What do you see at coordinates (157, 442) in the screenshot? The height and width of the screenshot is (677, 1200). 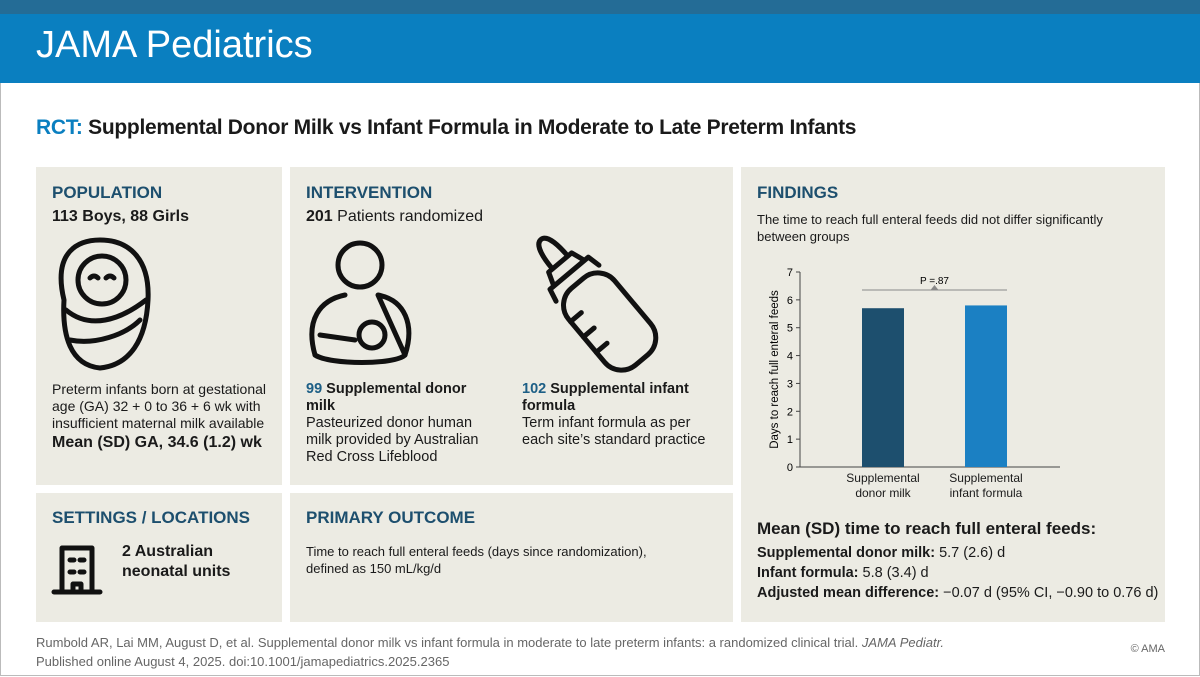 I see `population-mean: Mean (SD) GA, 34.6 (1.2) wk` at bounding box center [157, 442].